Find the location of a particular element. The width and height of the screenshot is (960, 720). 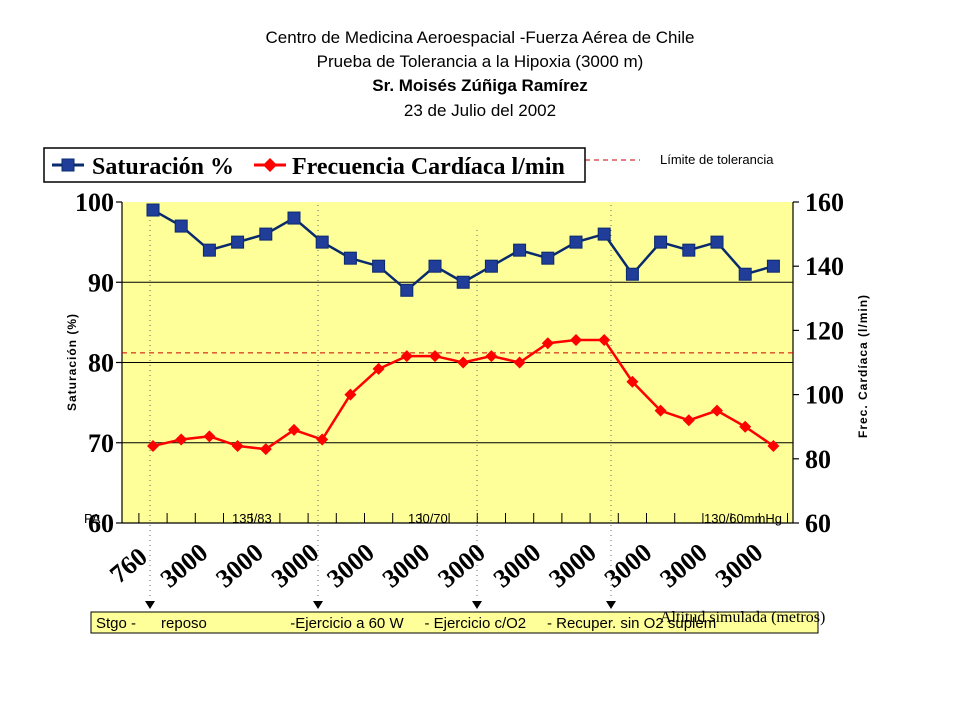

y-axis-label: Saturación (%) is located at coordinates (72, 362).